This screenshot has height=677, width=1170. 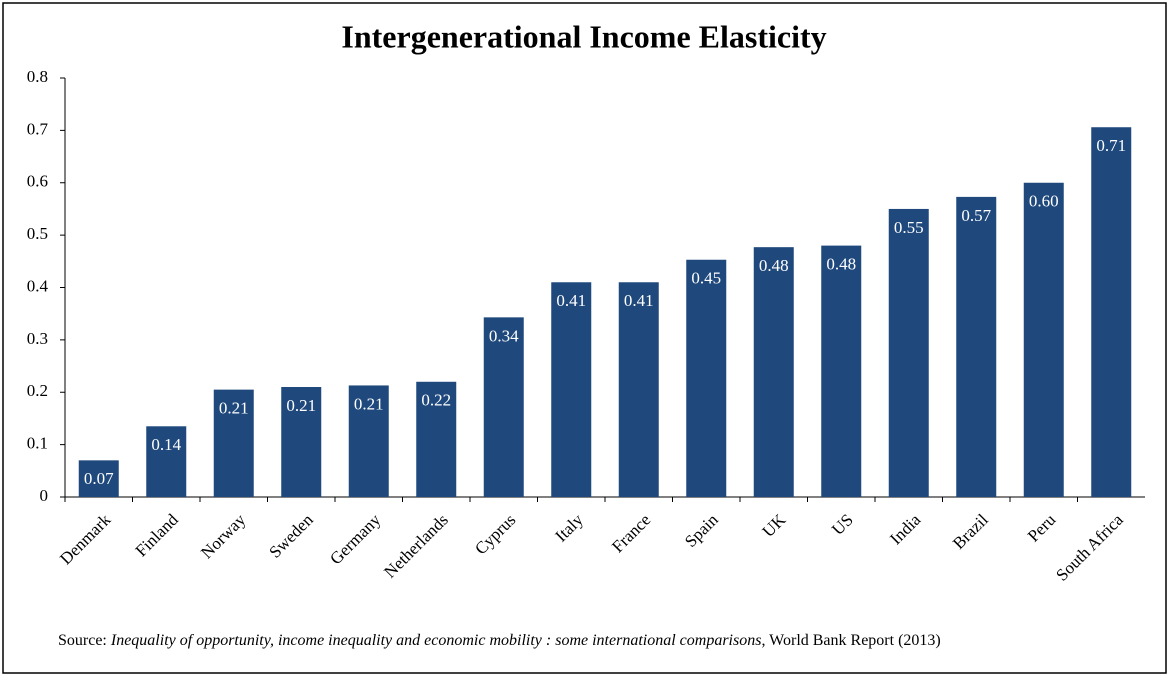 What do you see at coordinates (1044, 201) in the screenshot?
I see `value-label: 0.60` at bounding box center [1044, 201].